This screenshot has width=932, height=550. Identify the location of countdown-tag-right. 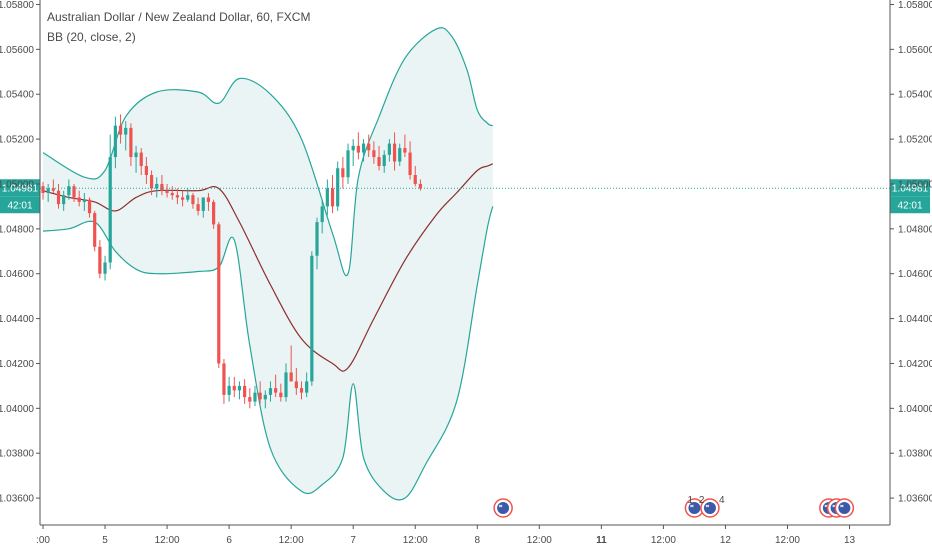
(910, 205).